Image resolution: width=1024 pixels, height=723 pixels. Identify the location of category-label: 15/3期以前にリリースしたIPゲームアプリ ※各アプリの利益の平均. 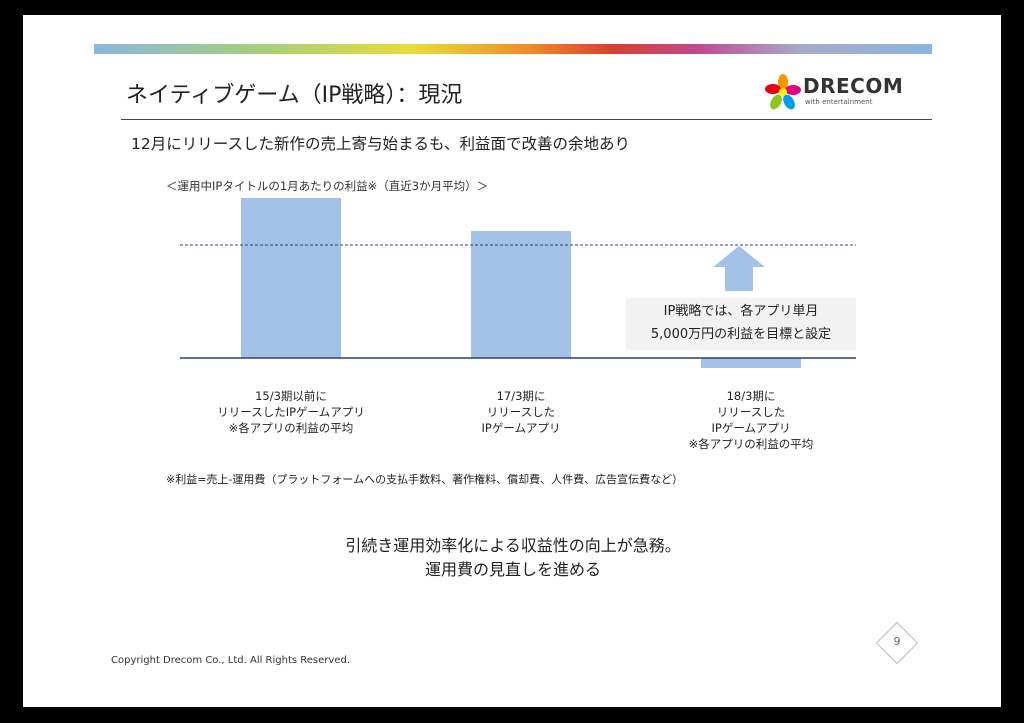
(291, 412).